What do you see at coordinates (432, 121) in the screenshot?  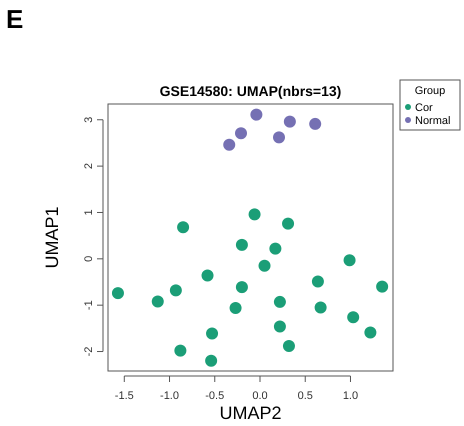 I see `legend-label: Normal` at bounding box center [432, 121].